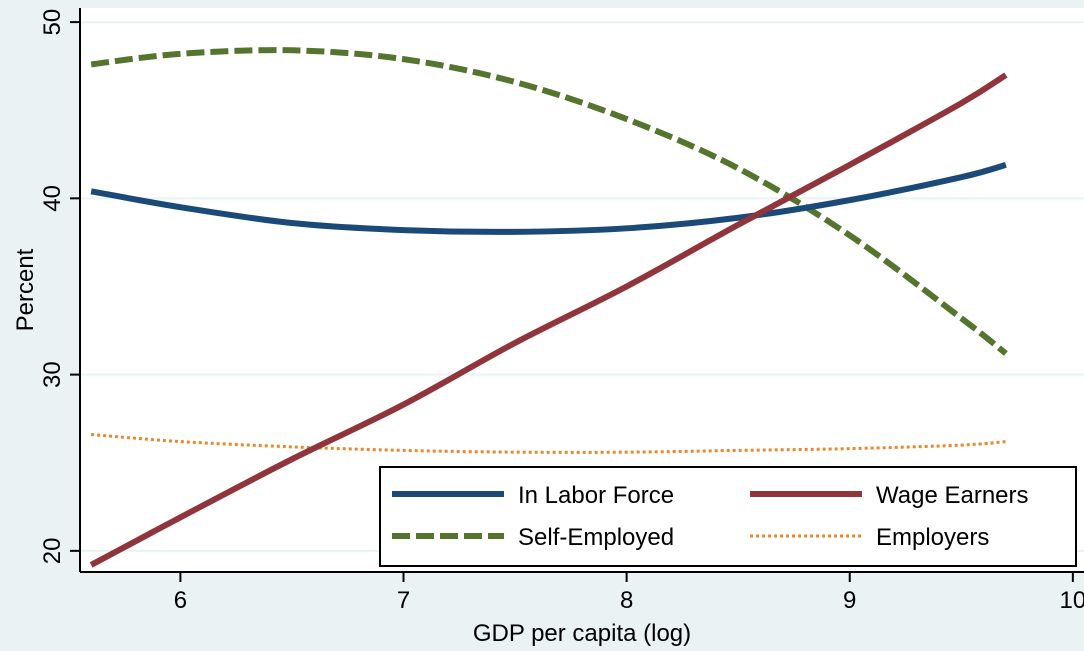  I want to click on x-tick-label: 10, so click(1071, 600).